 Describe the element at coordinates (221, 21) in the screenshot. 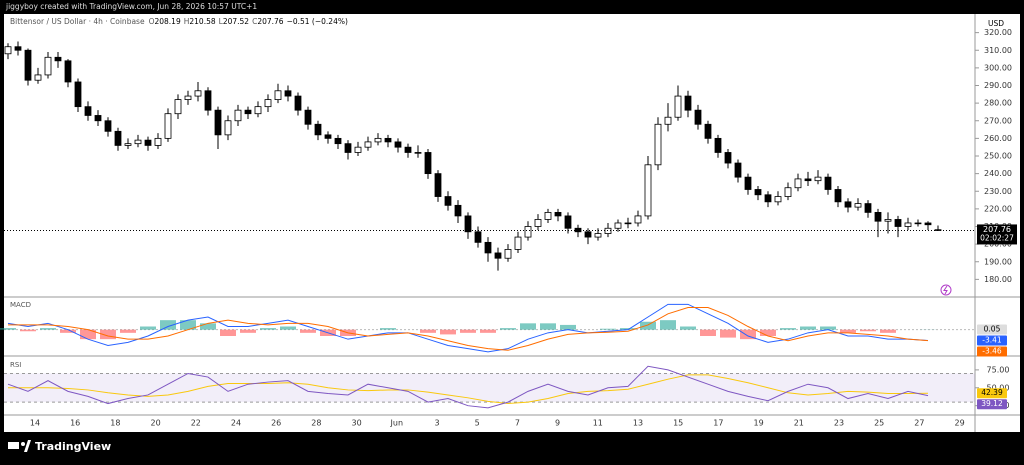

I see `ohlc-letter: L` at that location.